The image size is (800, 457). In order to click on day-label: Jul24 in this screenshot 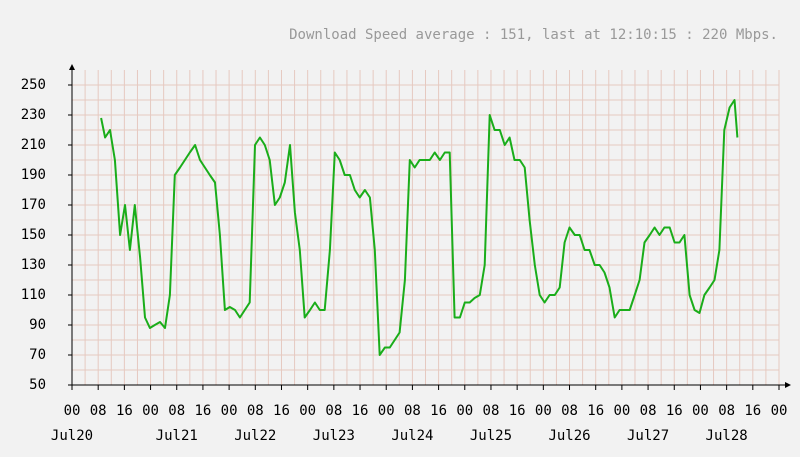, I will do `click(412, 436)`.